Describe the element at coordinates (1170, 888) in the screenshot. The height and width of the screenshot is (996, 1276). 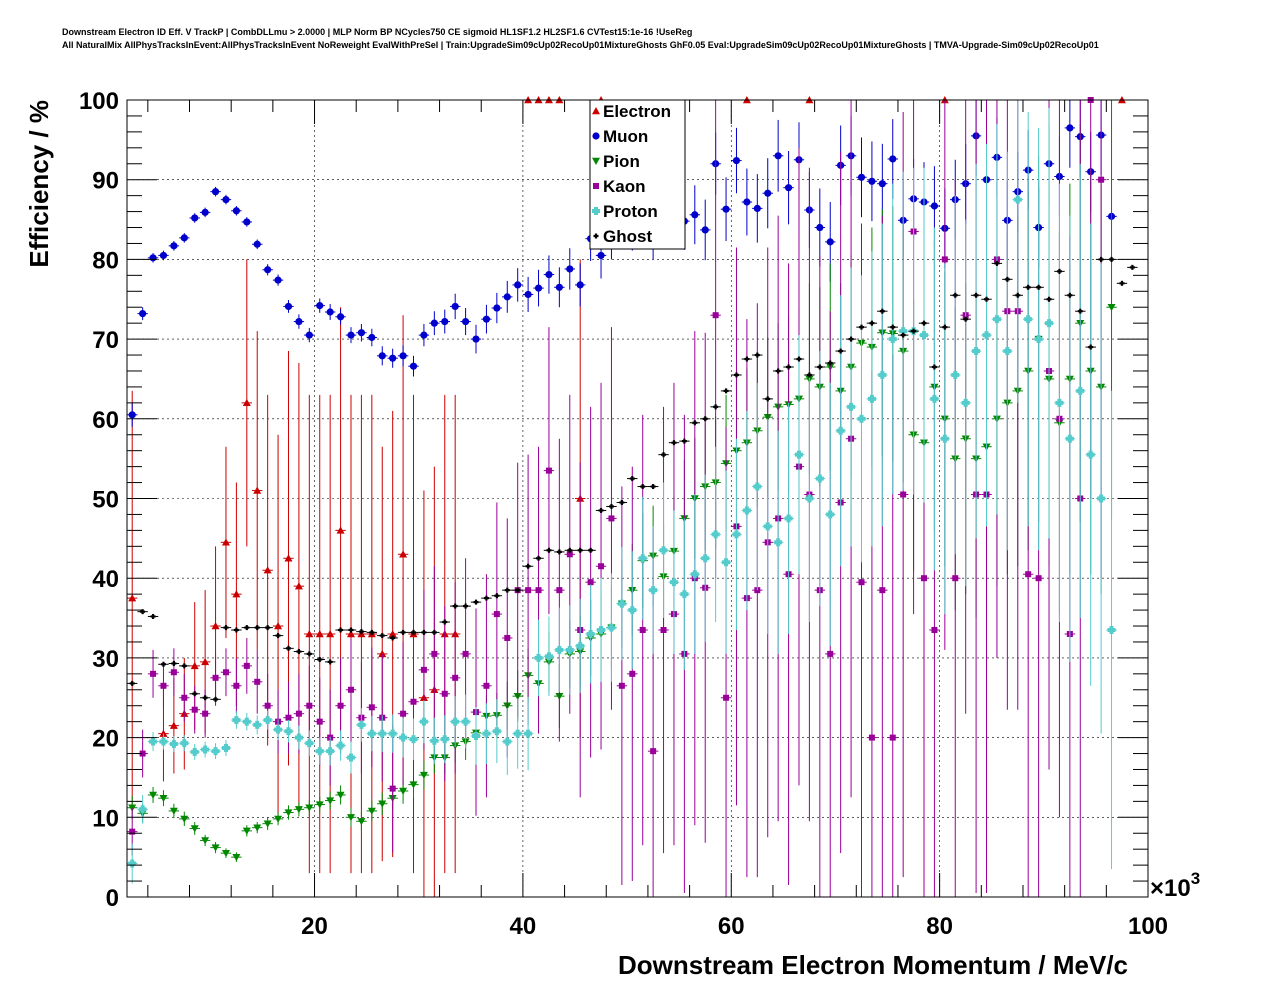
I see `x-axis-multiplier-base: ×10` at that location.